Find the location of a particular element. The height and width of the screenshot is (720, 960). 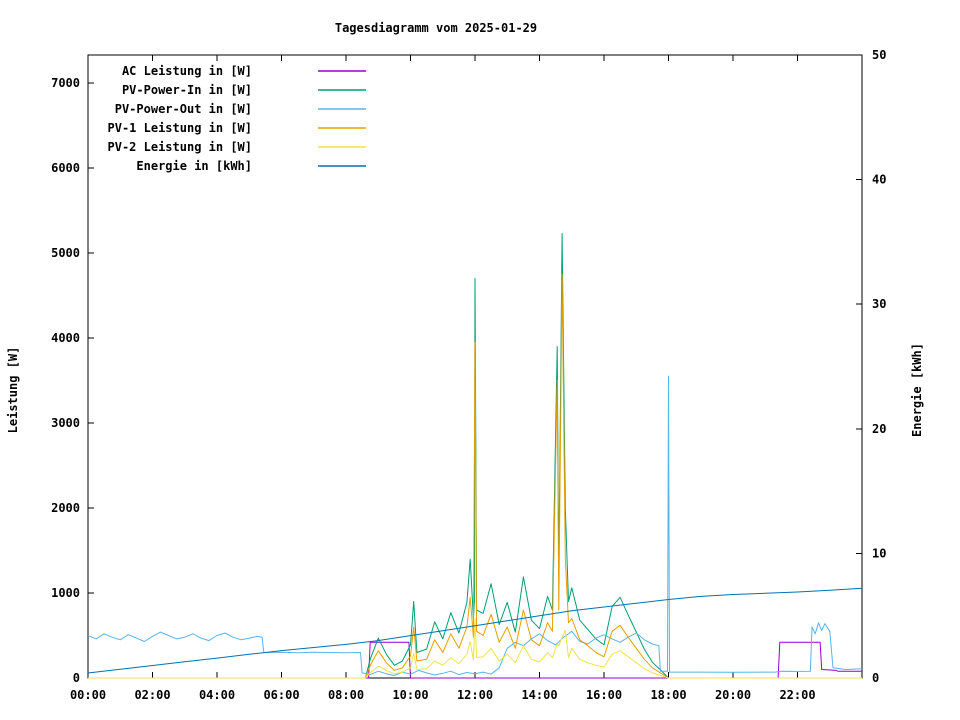

right-tick-label: 10 is located at coordinates (879, 553).